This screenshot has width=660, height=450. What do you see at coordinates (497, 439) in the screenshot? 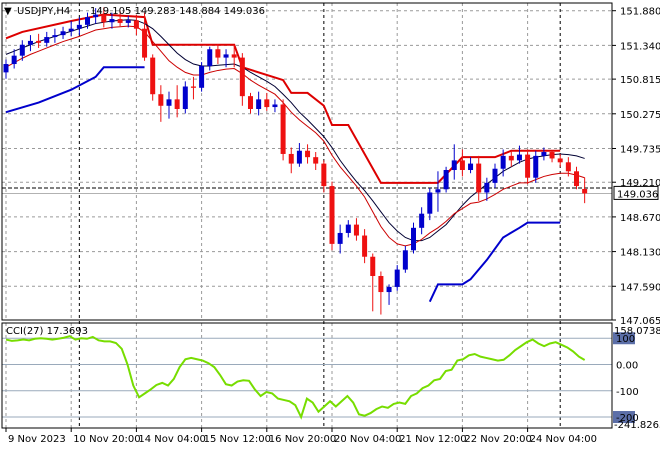
I see `time-tick-label: 22 Nov 20:00` at bounding box center [497, 439].